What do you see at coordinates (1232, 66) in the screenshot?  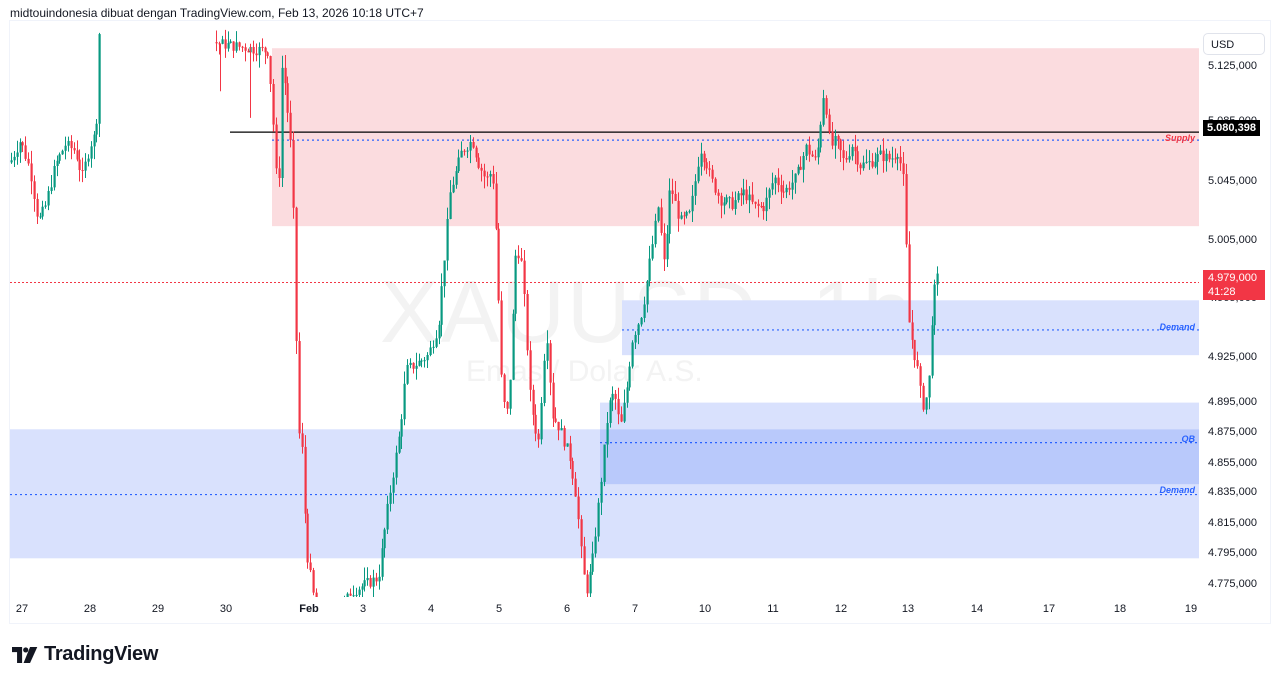 I see `price-tick-label: 5.125,000` at bounding box center [1232, 66].